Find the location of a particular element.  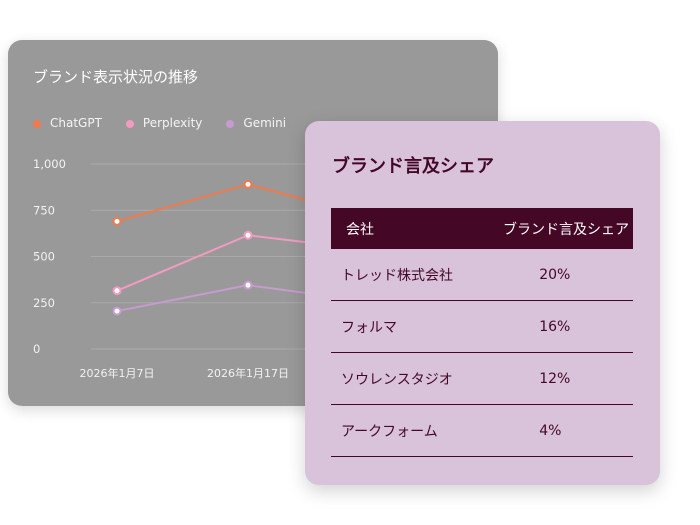

chart-title: ブランド表示状況の推移 is located at coordinates (116, 77).